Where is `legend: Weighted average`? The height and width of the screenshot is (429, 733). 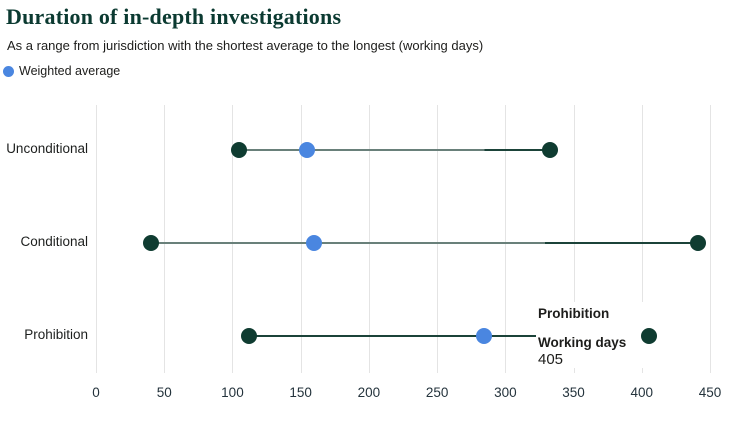
legend: Weighted average is located at coordinates (61, 71).